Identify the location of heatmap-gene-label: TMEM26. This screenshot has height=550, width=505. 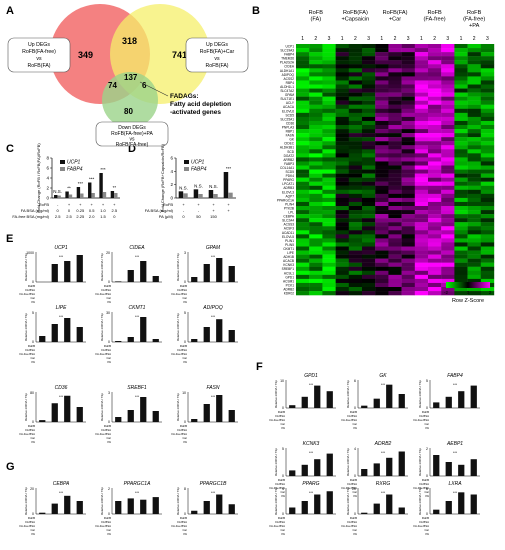
(287, 59).